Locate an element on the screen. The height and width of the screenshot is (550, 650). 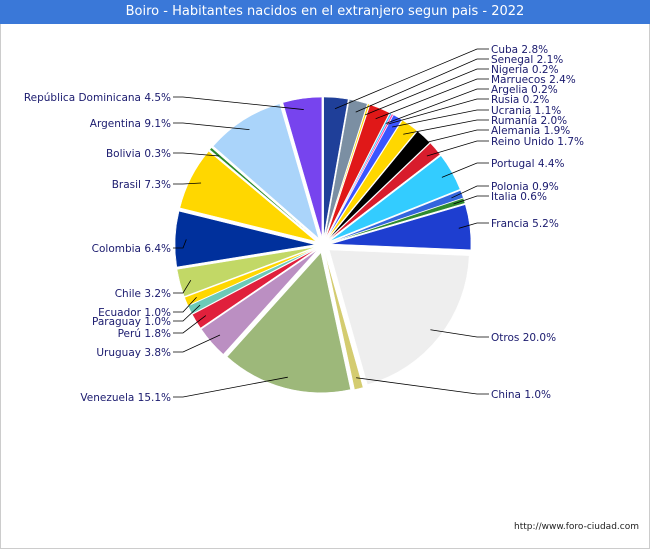
slice-label-ucrania: Ucrania 1.1% is located at coordinates (526, 111).